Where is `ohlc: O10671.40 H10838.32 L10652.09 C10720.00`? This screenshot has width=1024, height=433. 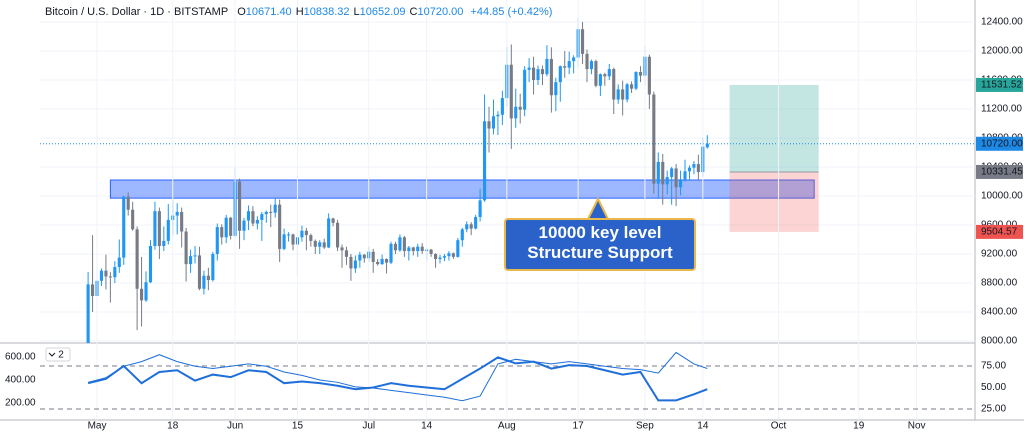
ohlc: O10671.40 H10838.32 L10652.09 C10720.00 is located at coordinates (352, 12).